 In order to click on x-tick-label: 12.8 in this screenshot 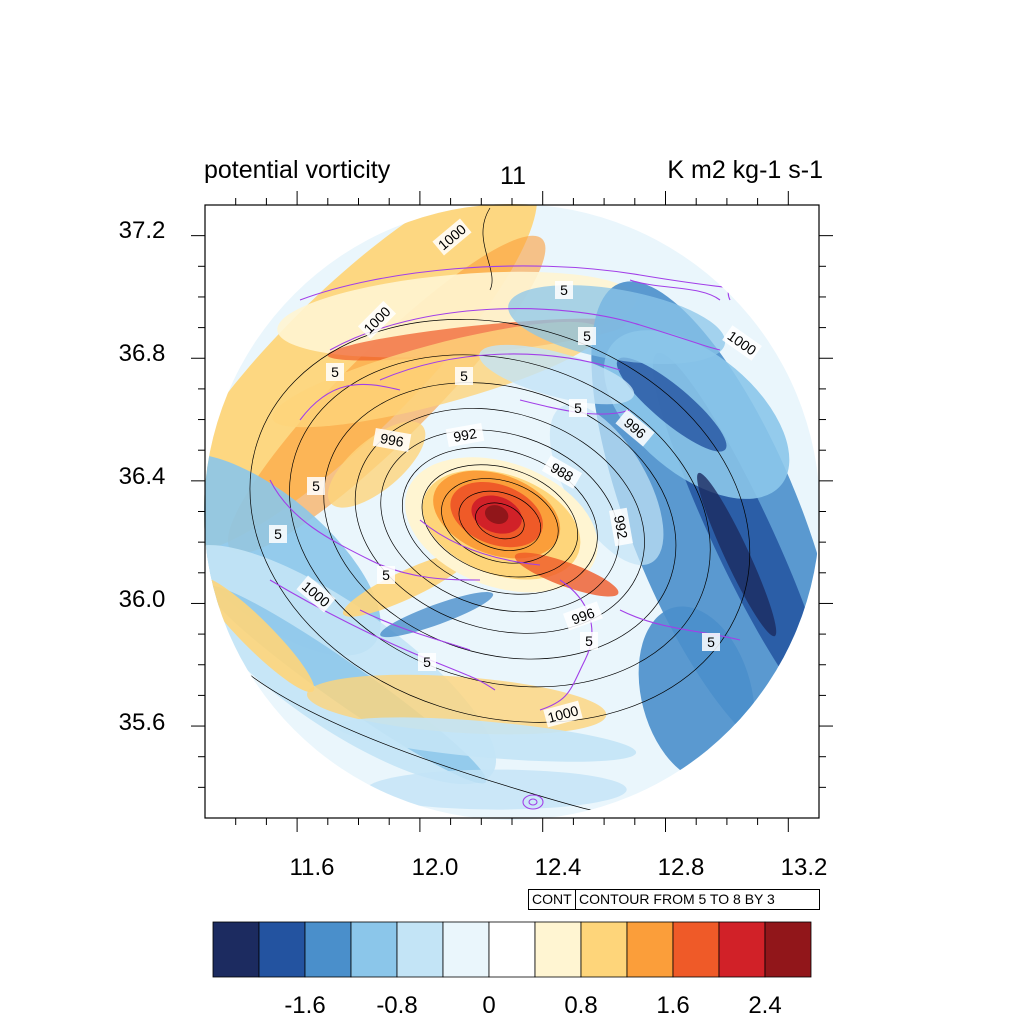, I will do `click(681, 867)`.